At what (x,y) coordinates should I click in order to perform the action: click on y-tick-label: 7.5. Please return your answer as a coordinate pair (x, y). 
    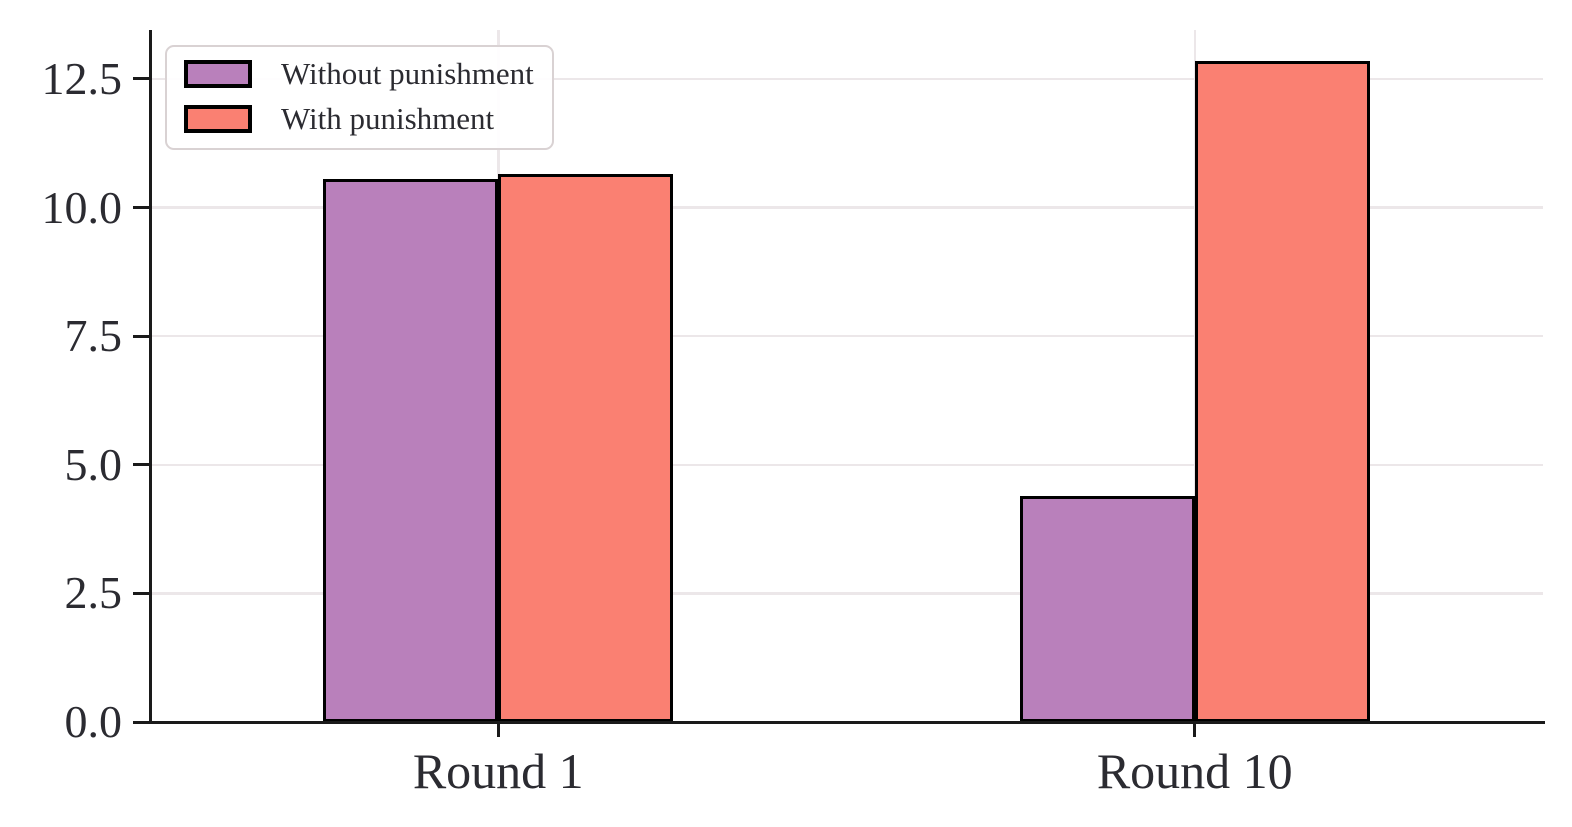
    Looking at the image, I should click on (93, 336).